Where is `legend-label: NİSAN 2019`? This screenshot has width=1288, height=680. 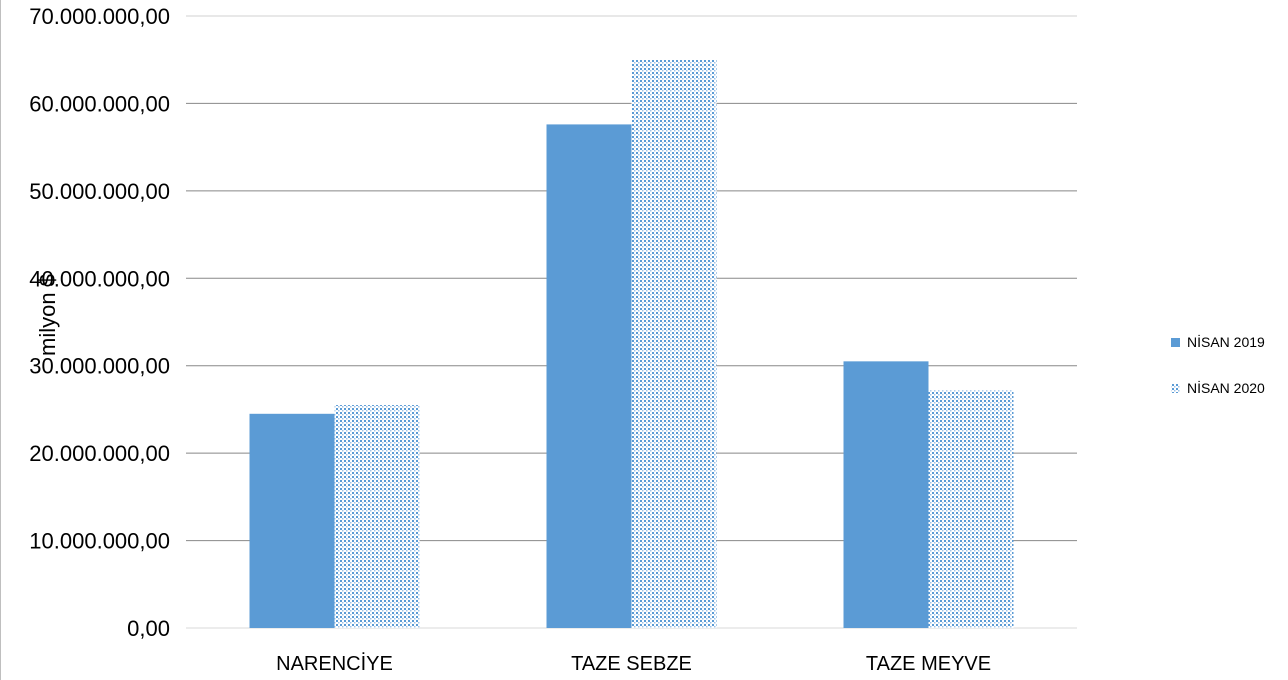
legend-label: NİSAN 2019 is located at coordinates (1226, 341).